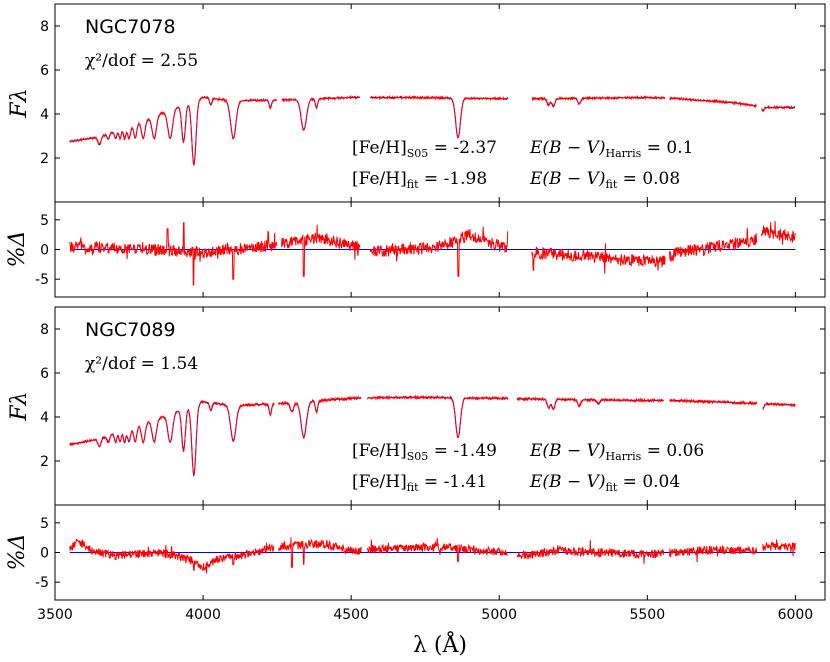  I want to click on x-tick-label: 6000, so click(796, 615).